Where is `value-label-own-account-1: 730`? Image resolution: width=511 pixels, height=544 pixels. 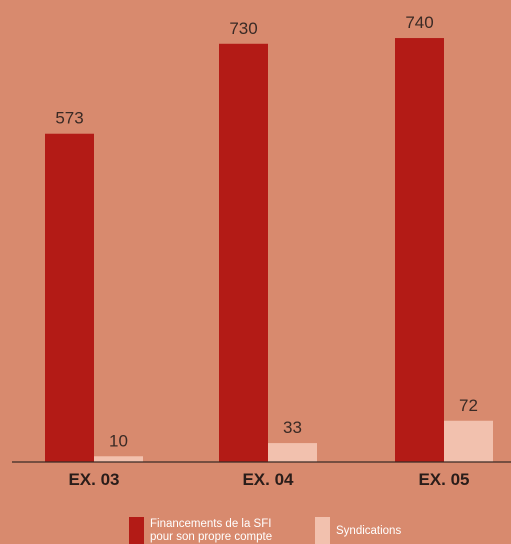 value-label-own-account-1: 730 is located at coordinates (243, 28).